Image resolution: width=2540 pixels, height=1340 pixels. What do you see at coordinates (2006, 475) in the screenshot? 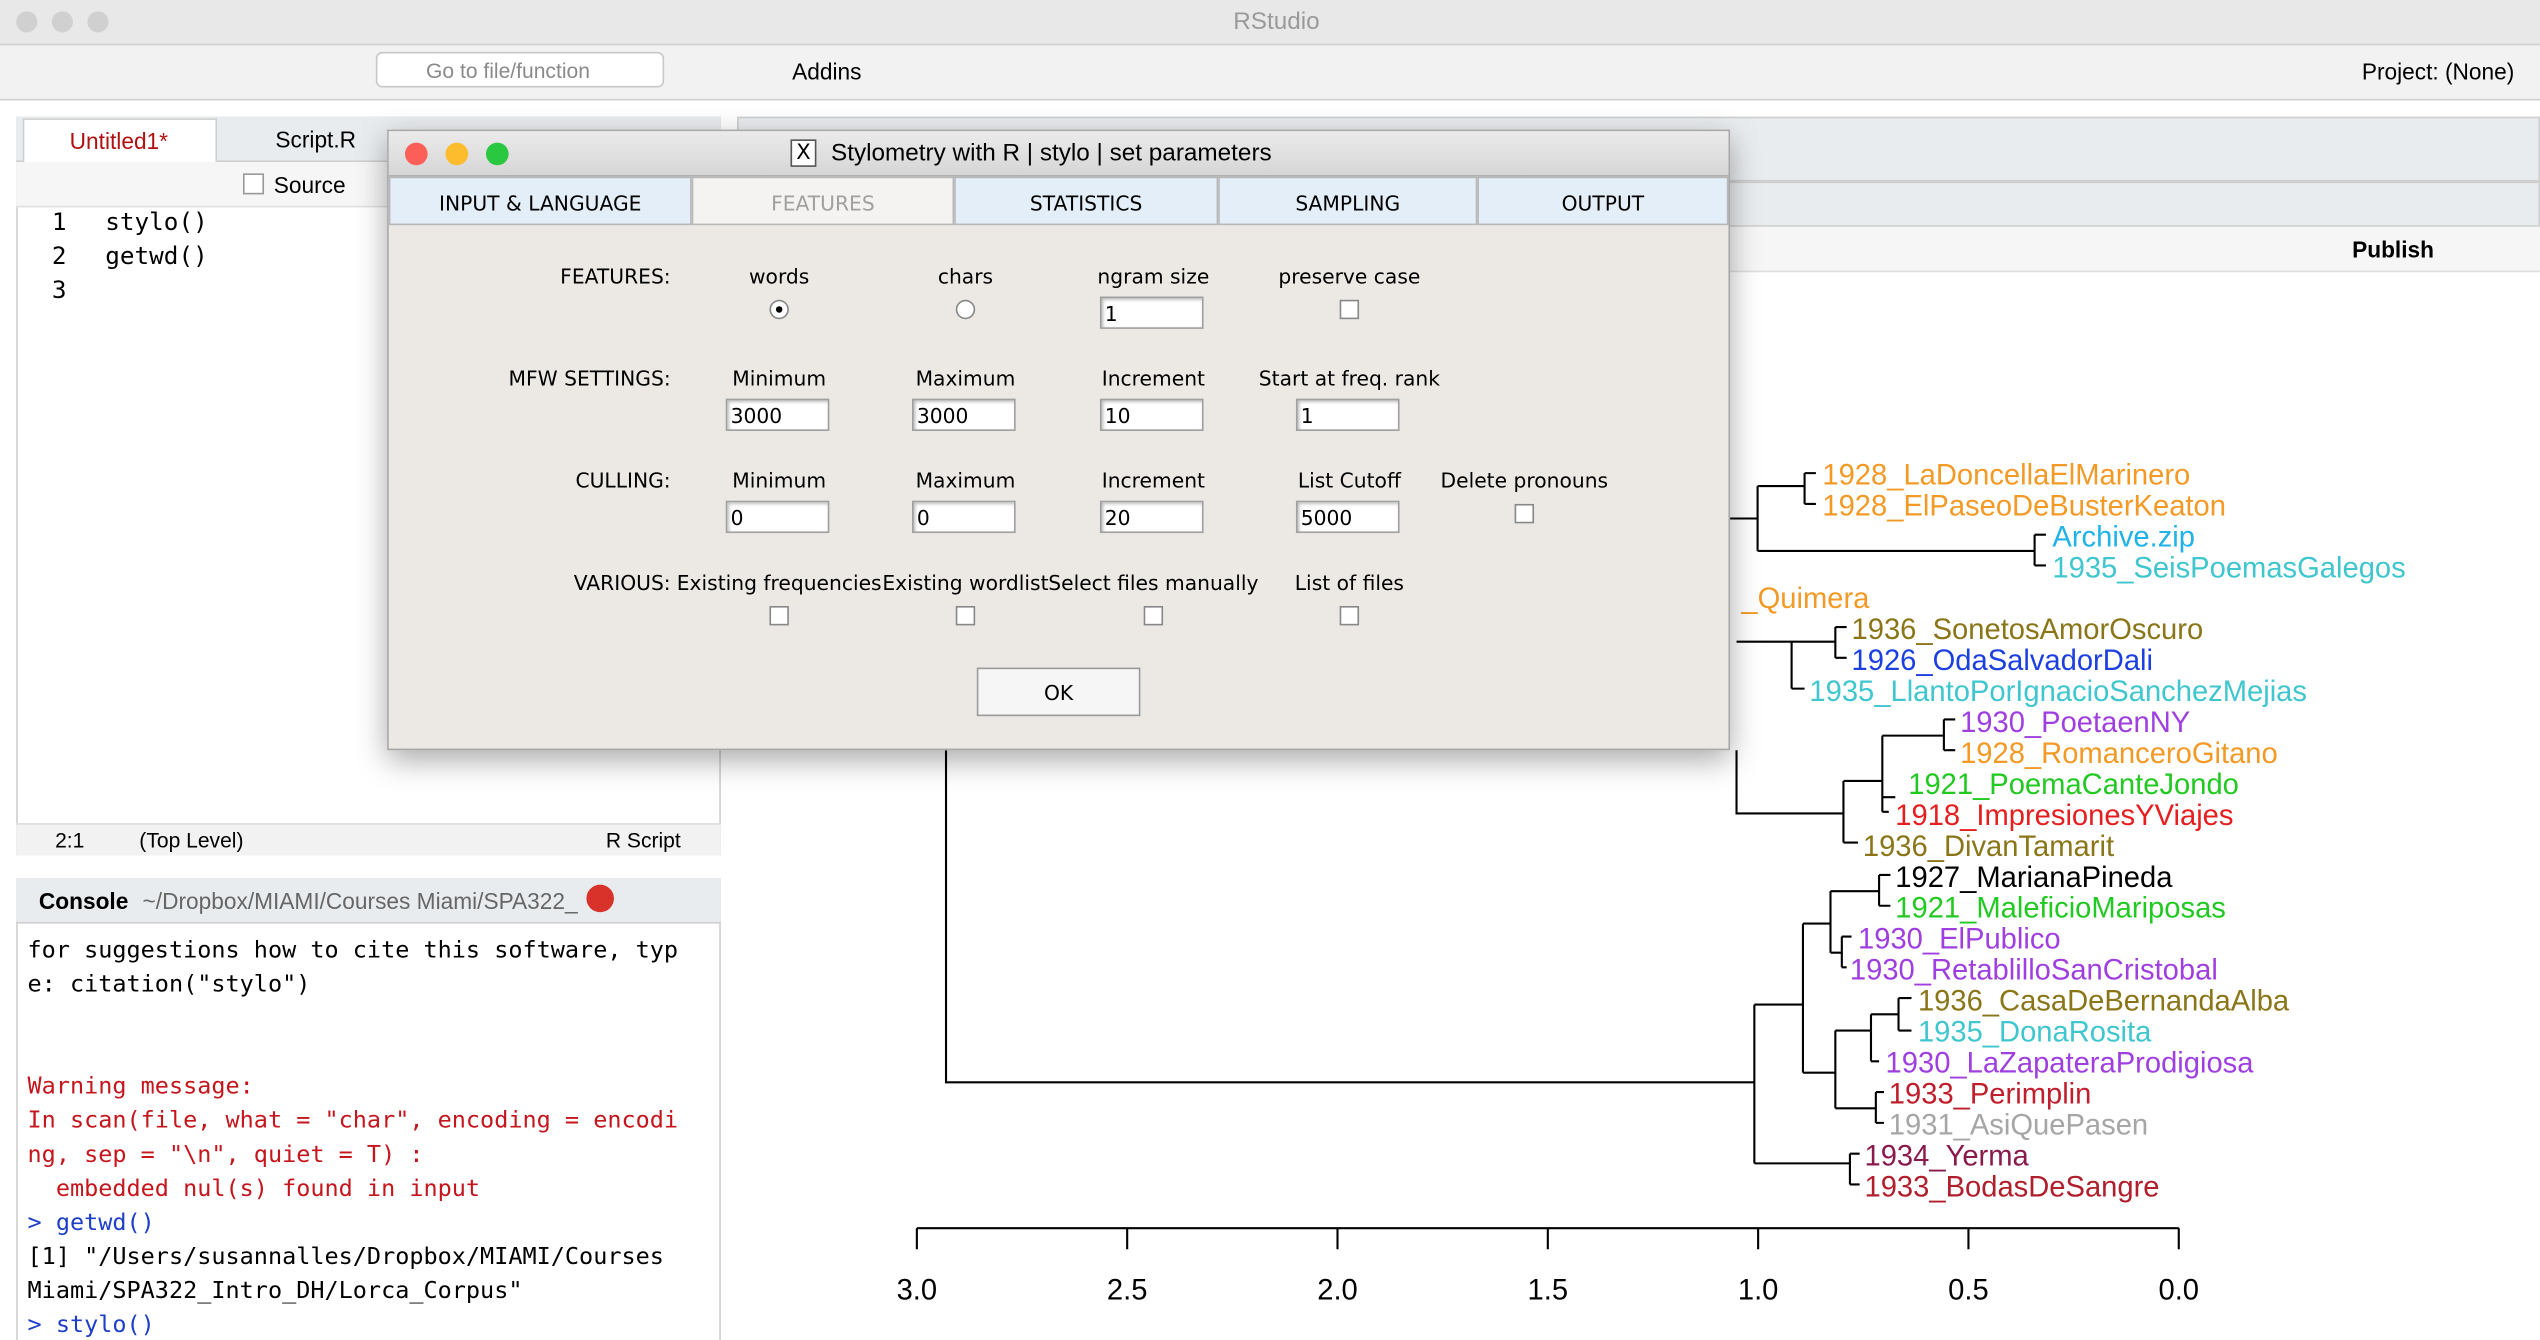
I see `leaf-label: 1928_LaDoncellaElMarinero` at bounding box center [2006, 475].